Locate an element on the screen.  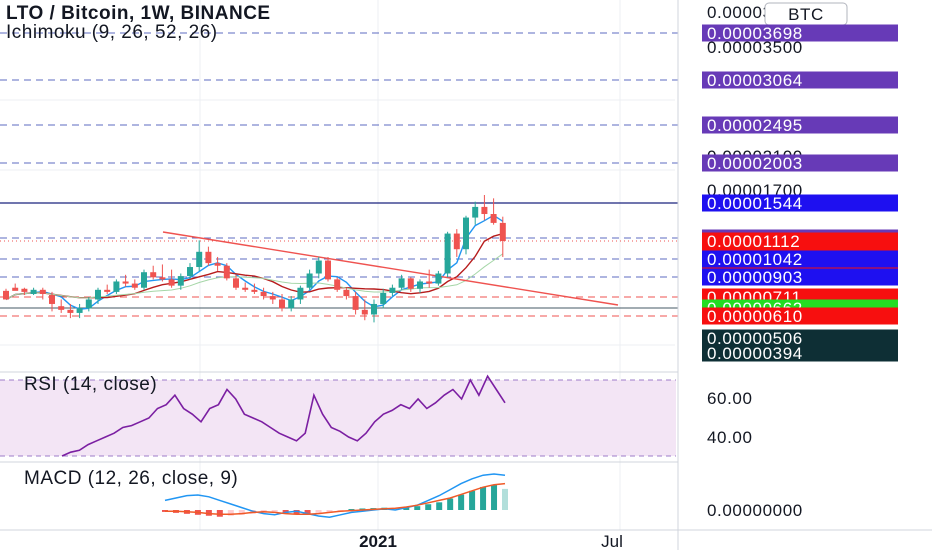
price-tag: 0.00002003 is located at coordinates (800, 163).